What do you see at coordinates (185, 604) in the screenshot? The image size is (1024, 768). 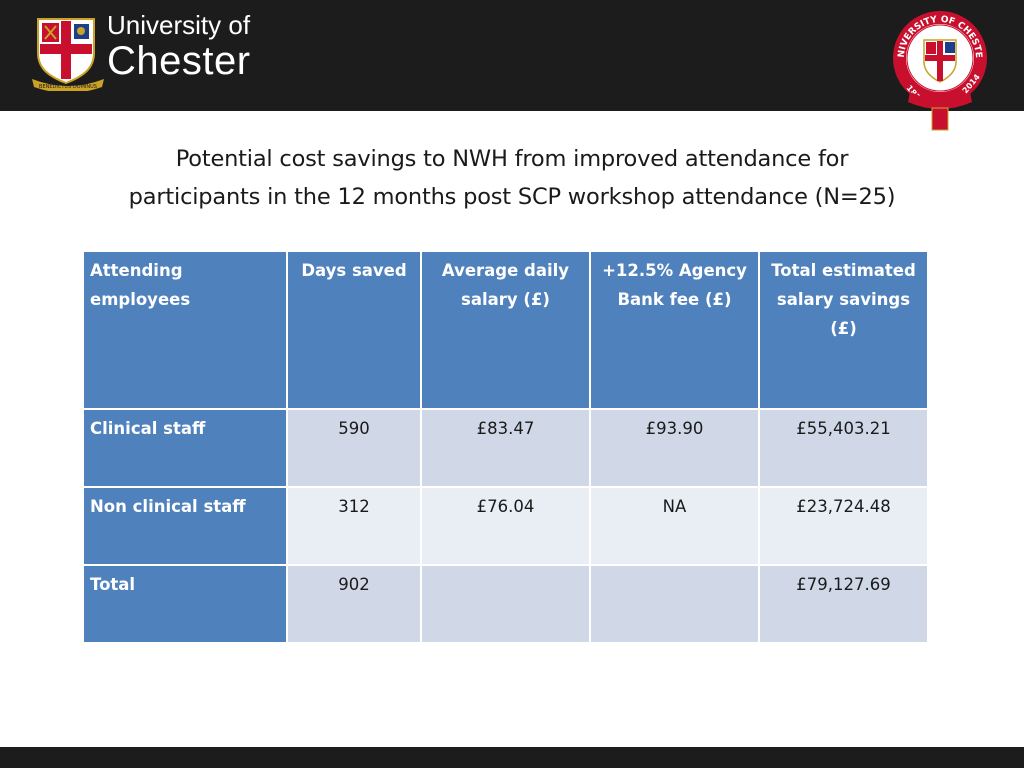 I see `row-label: Total` at bounding box center [185, 604].